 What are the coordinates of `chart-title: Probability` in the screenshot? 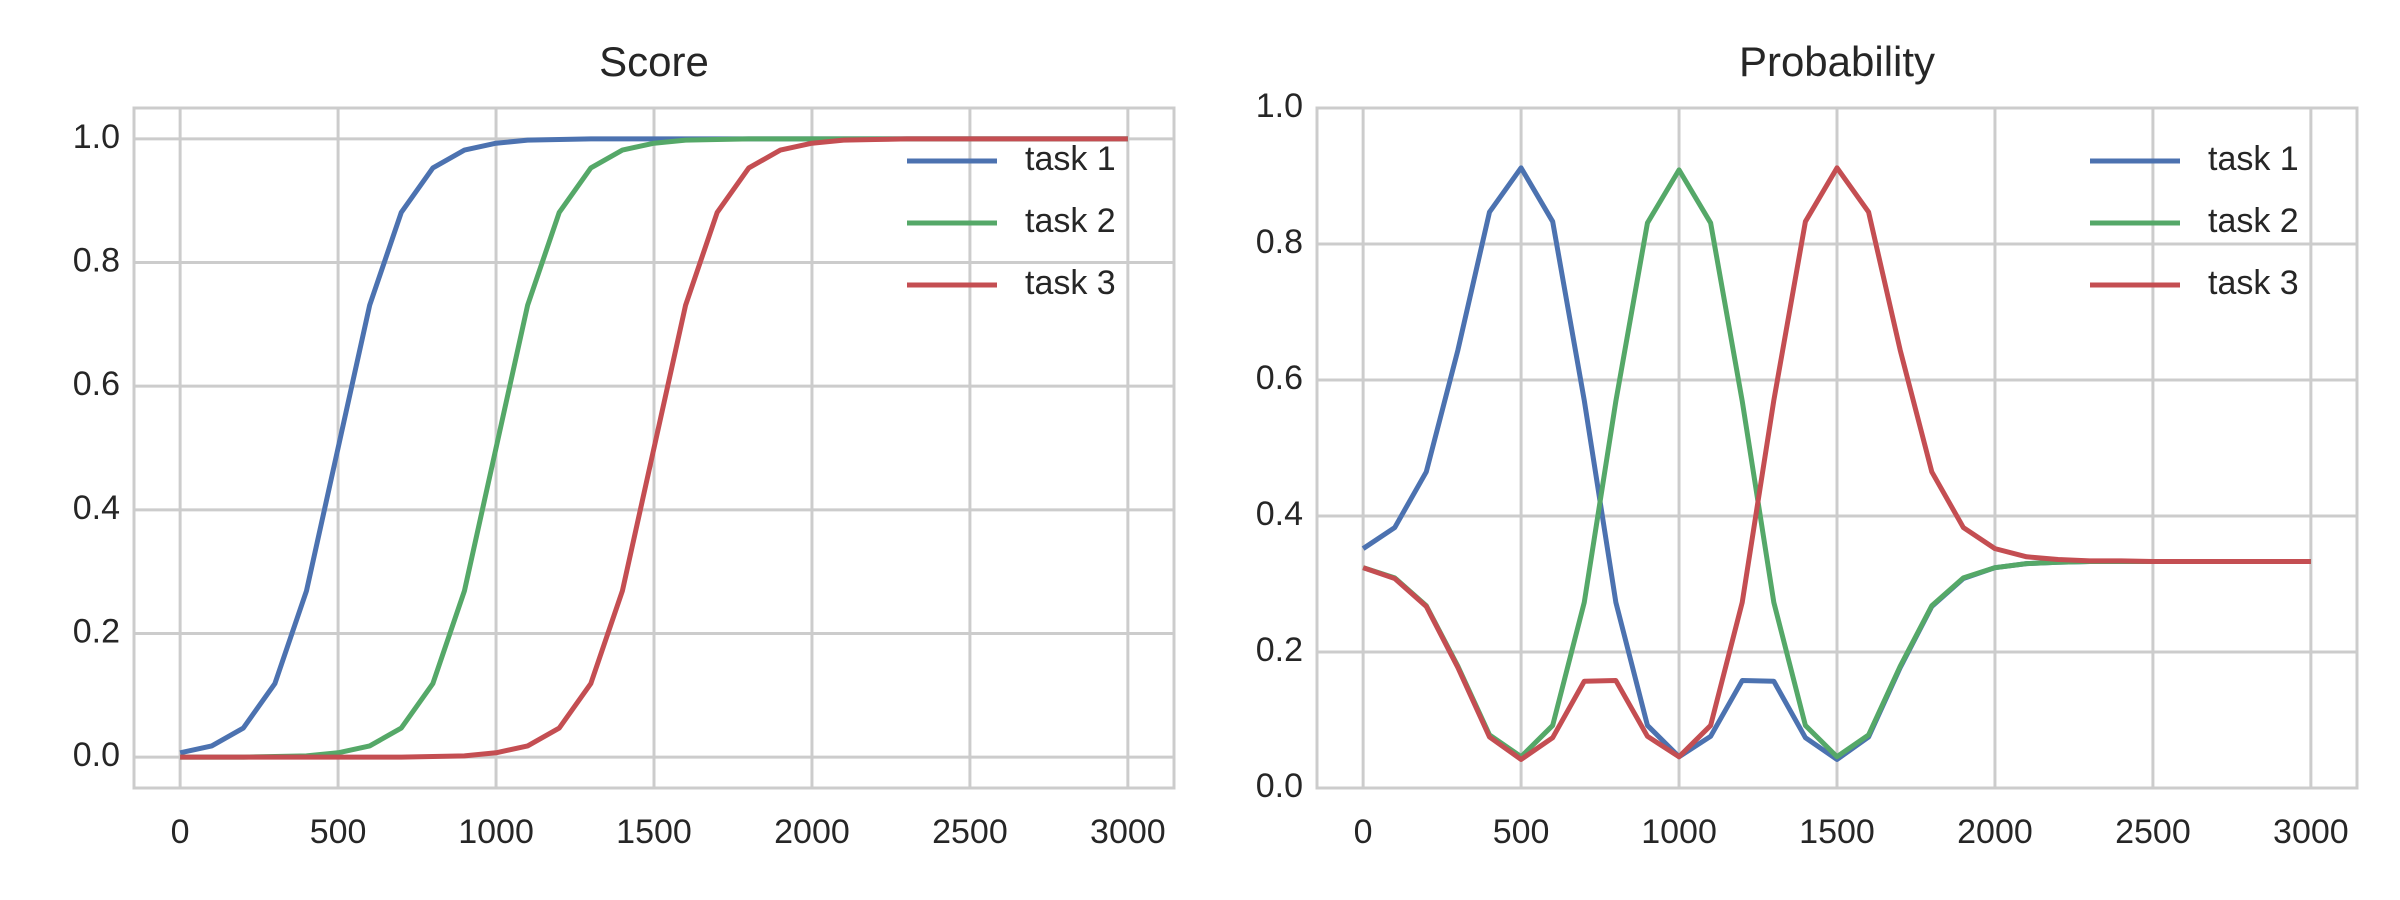 It's located at (1837, 61).